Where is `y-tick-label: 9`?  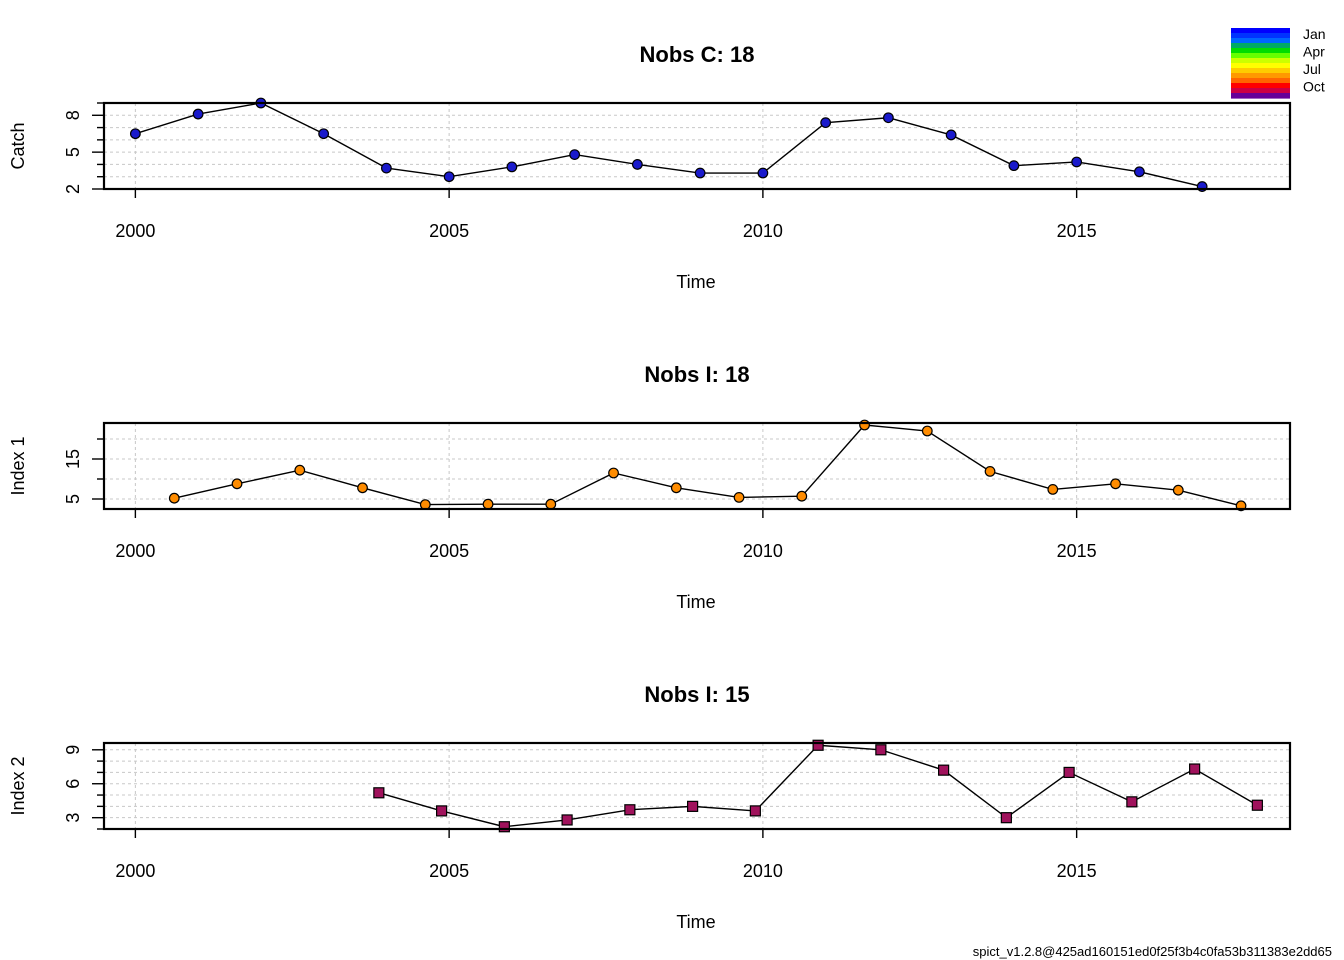
y-tick-label: 9 is located at coordinates (73, 750).